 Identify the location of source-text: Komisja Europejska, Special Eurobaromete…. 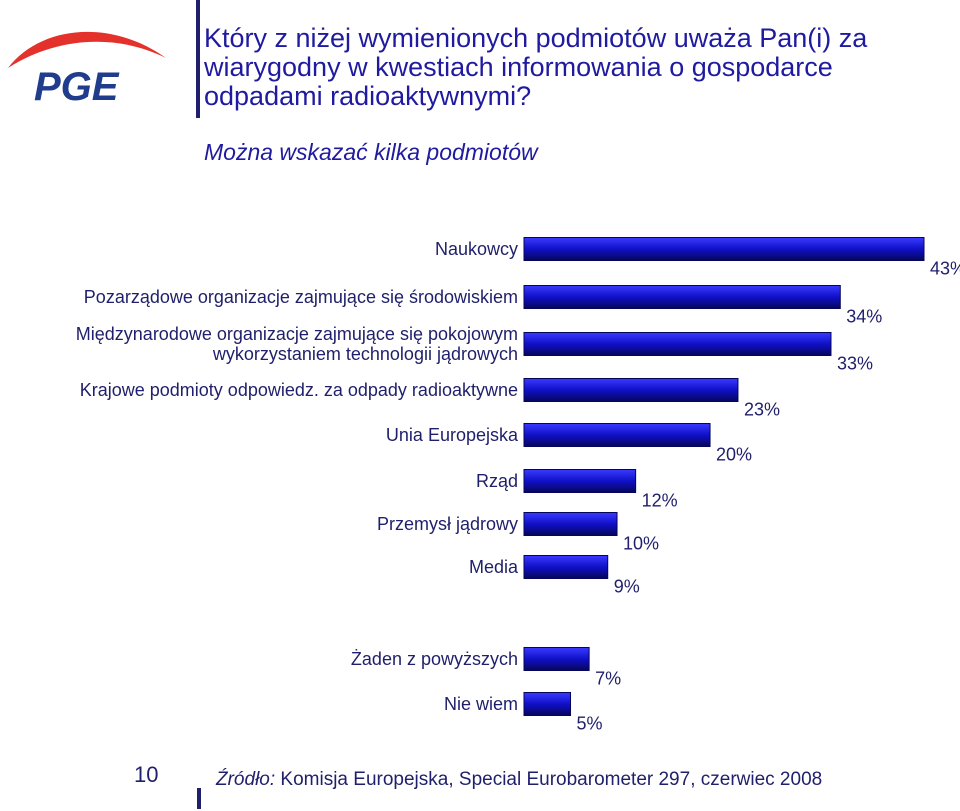
(551, 779).